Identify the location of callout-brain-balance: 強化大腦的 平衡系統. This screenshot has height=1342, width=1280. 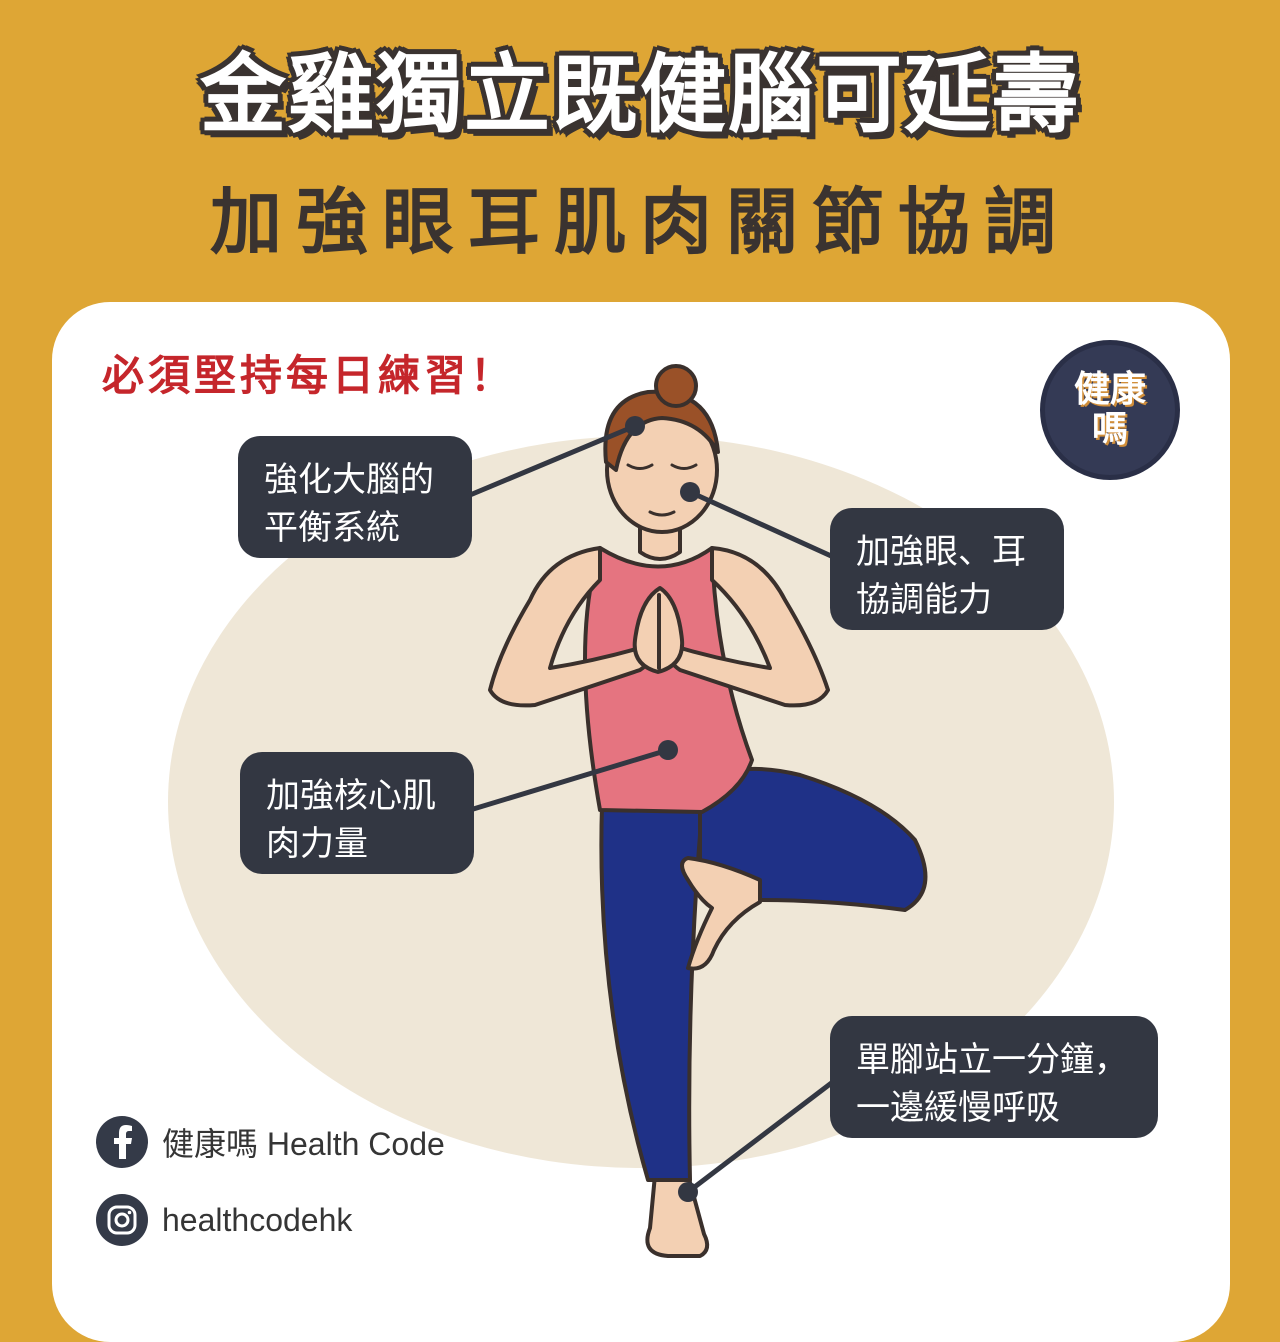
(355, 497).